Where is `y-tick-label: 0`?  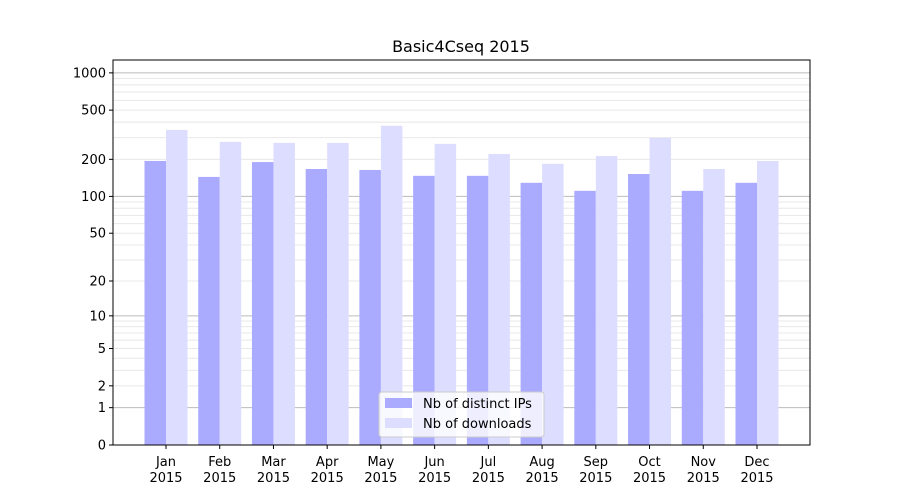 y-tick-label: 0 is located at coordinates (102, 446).